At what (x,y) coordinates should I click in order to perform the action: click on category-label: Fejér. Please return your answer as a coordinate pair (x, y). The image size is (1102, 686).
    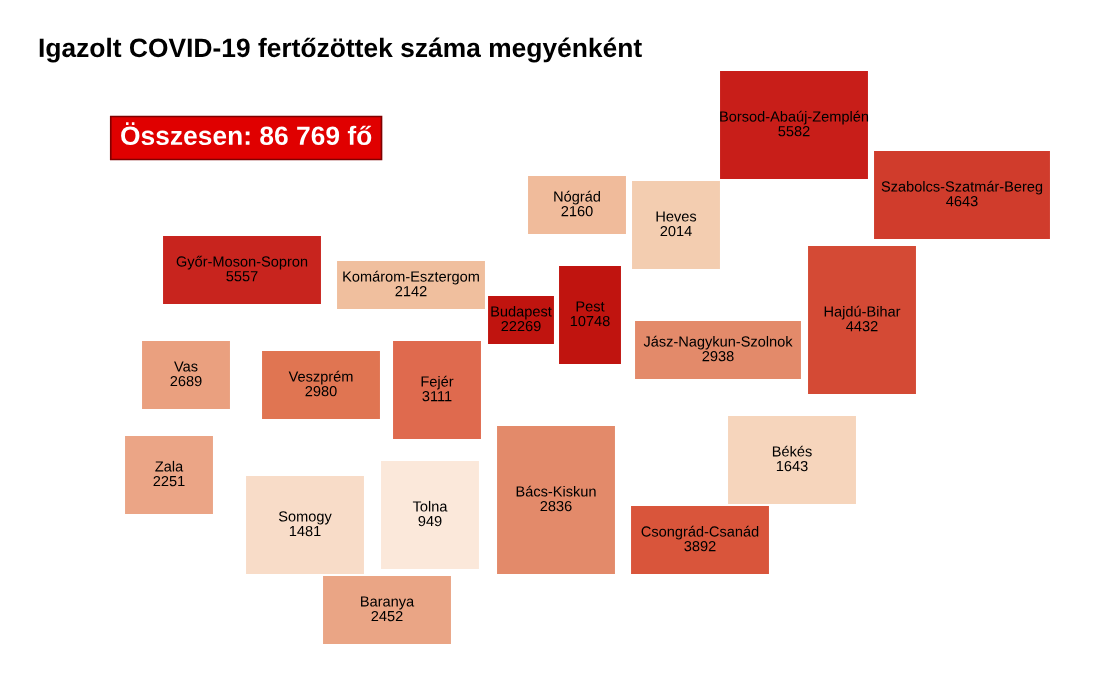
    Looking at the image, I should click on (437, 382).